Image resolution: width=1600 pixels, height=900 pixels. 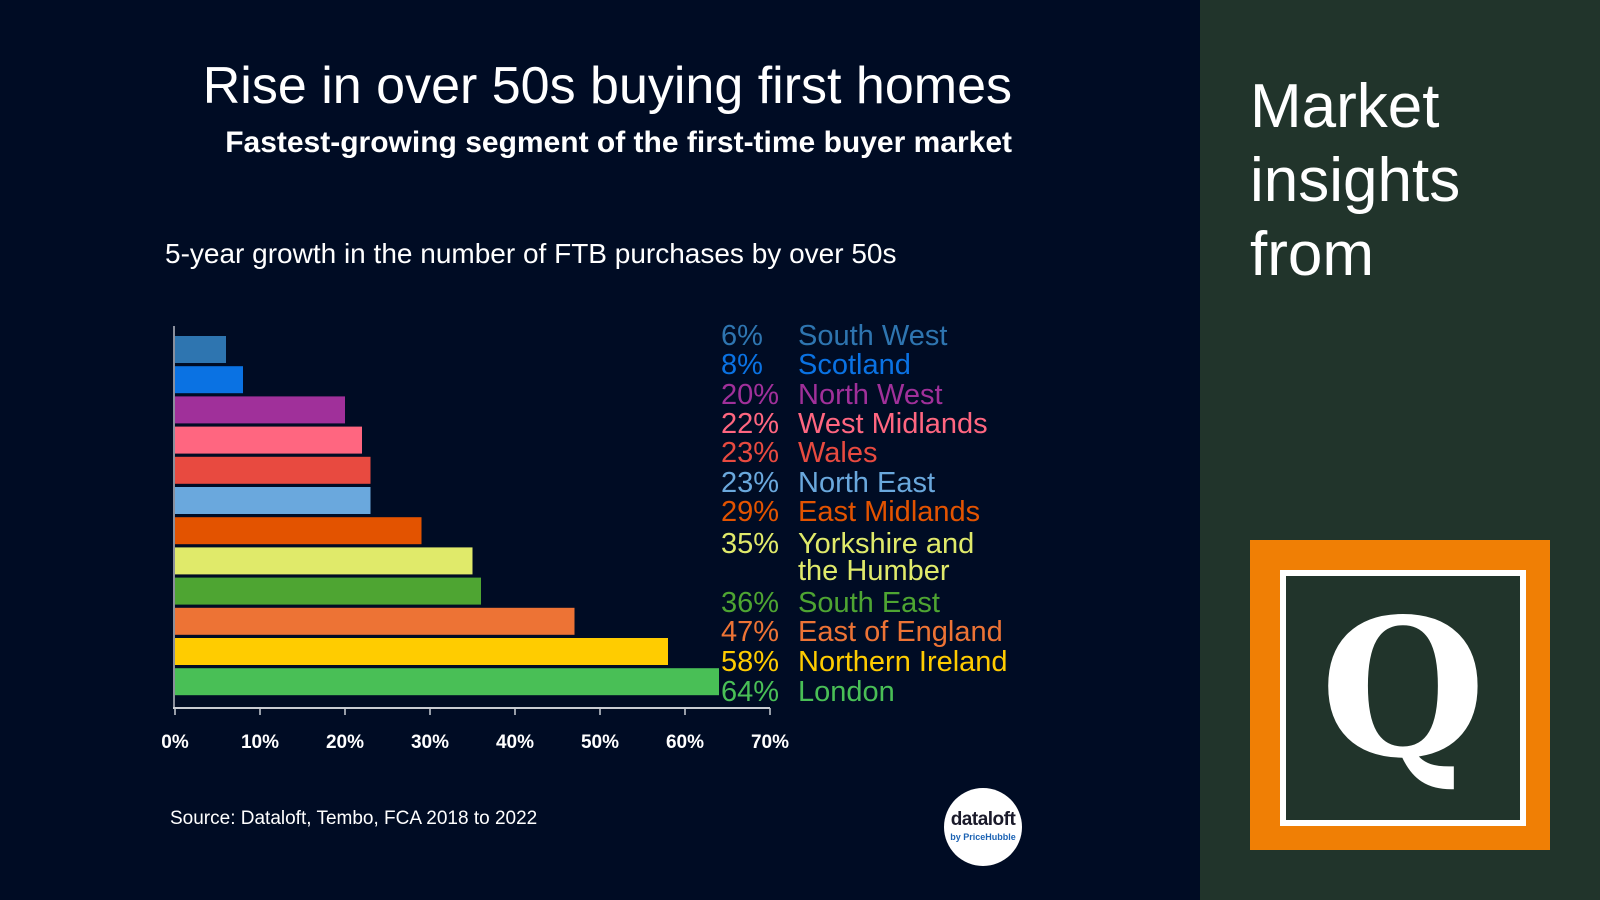 I want to click on category-label: West Midlands, so click(x=893, y=424).